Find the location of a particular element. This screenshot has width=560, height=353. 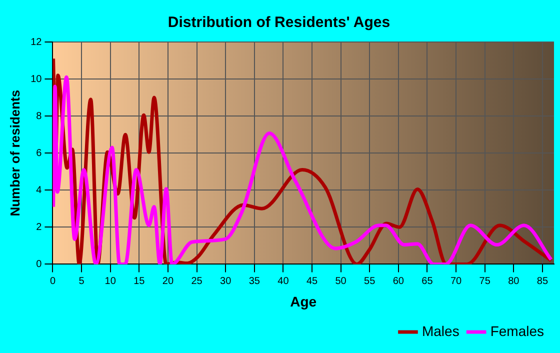

x-tick-label: 45 is located at coordinates (312, 281).